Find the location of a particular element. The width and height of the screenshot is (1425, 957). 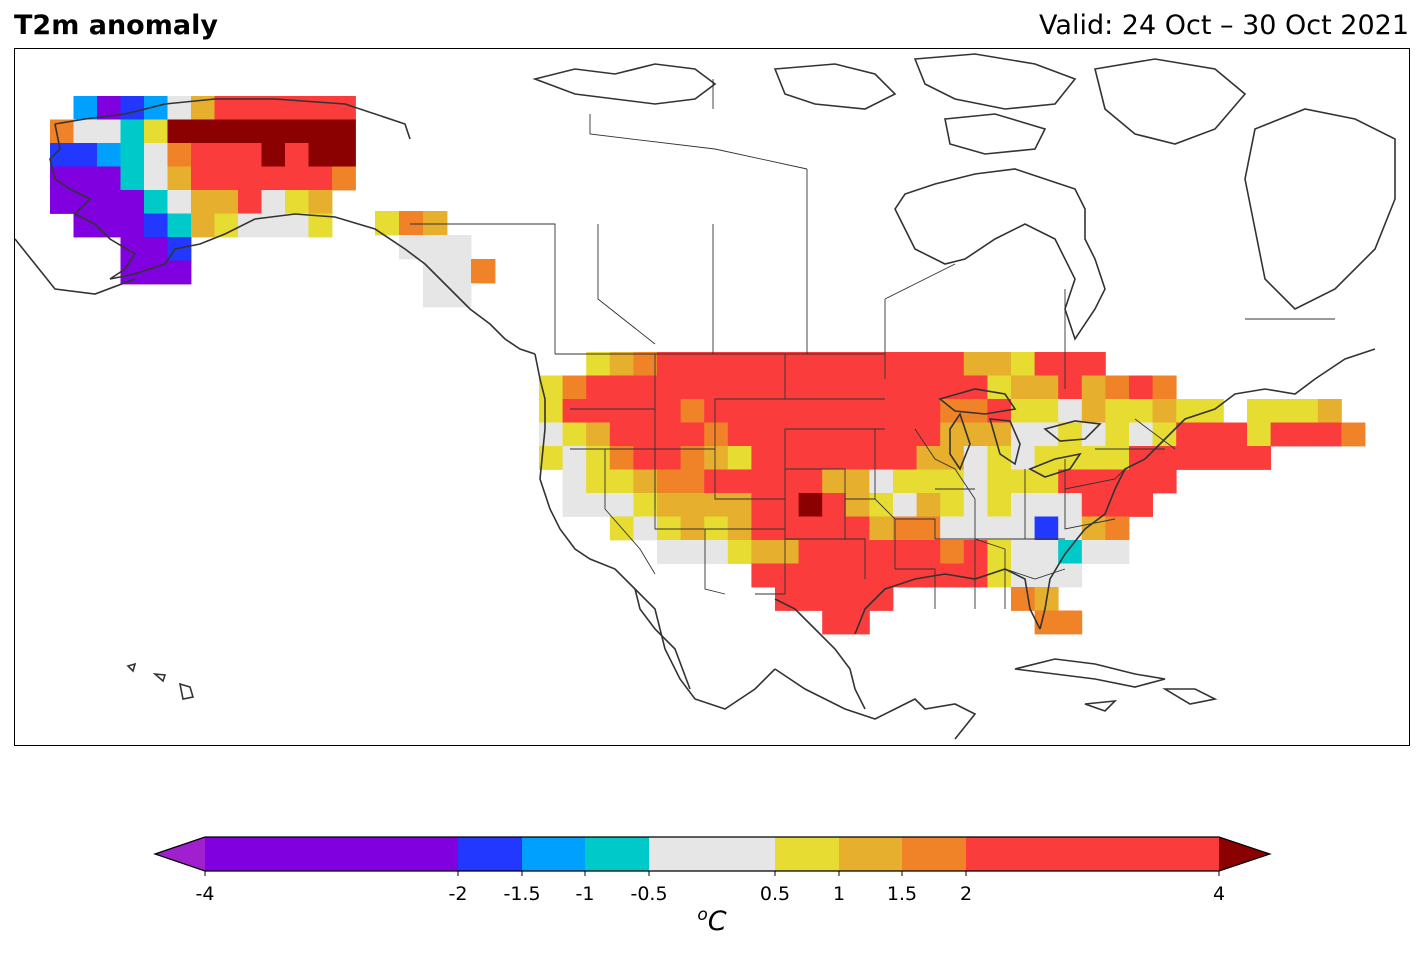

map-title: T2m anomaly is located at coordinates (116, 25).